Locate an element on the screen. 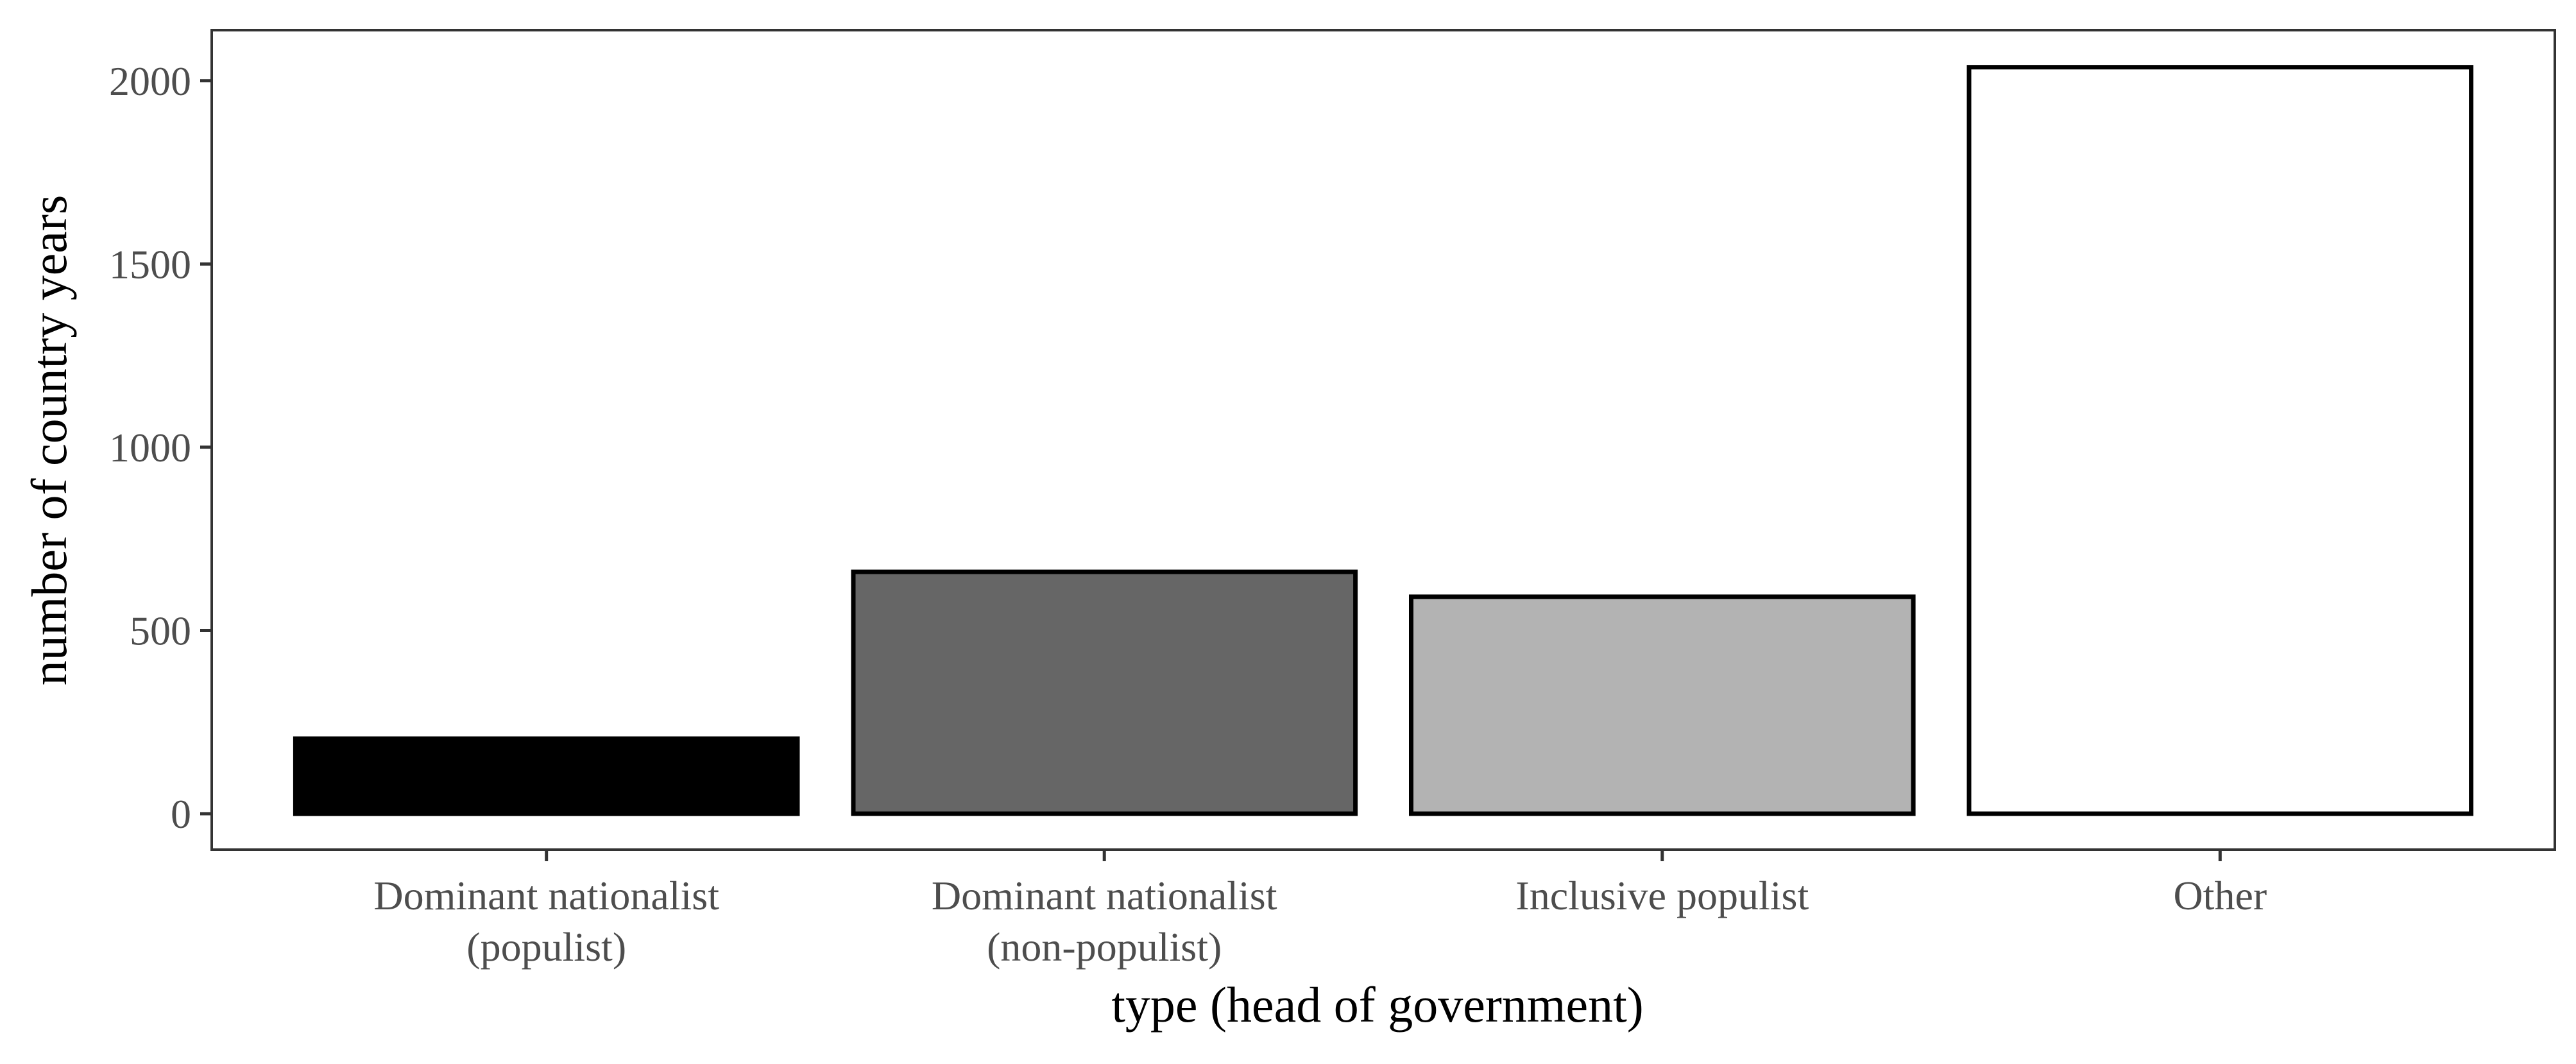 The height and width of the screenshot is (1064, 2576). y-tick-label: 1500 is located at coordinates (150, 264).